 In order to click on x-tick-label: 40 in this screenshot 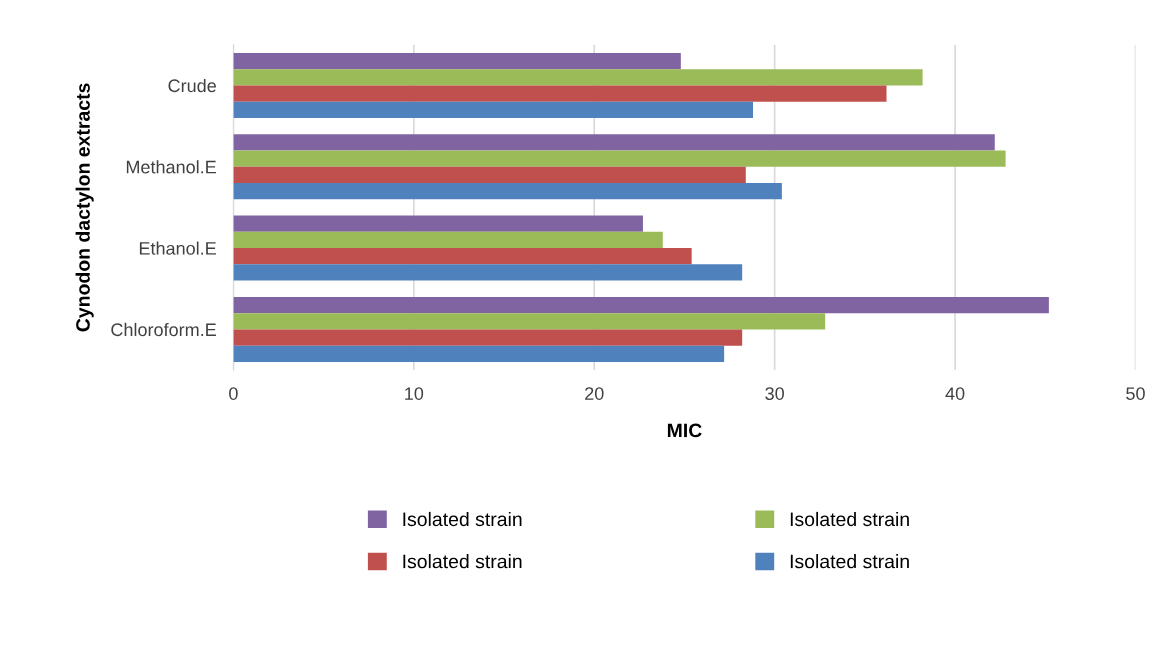, I will do `click(955, 393)`.